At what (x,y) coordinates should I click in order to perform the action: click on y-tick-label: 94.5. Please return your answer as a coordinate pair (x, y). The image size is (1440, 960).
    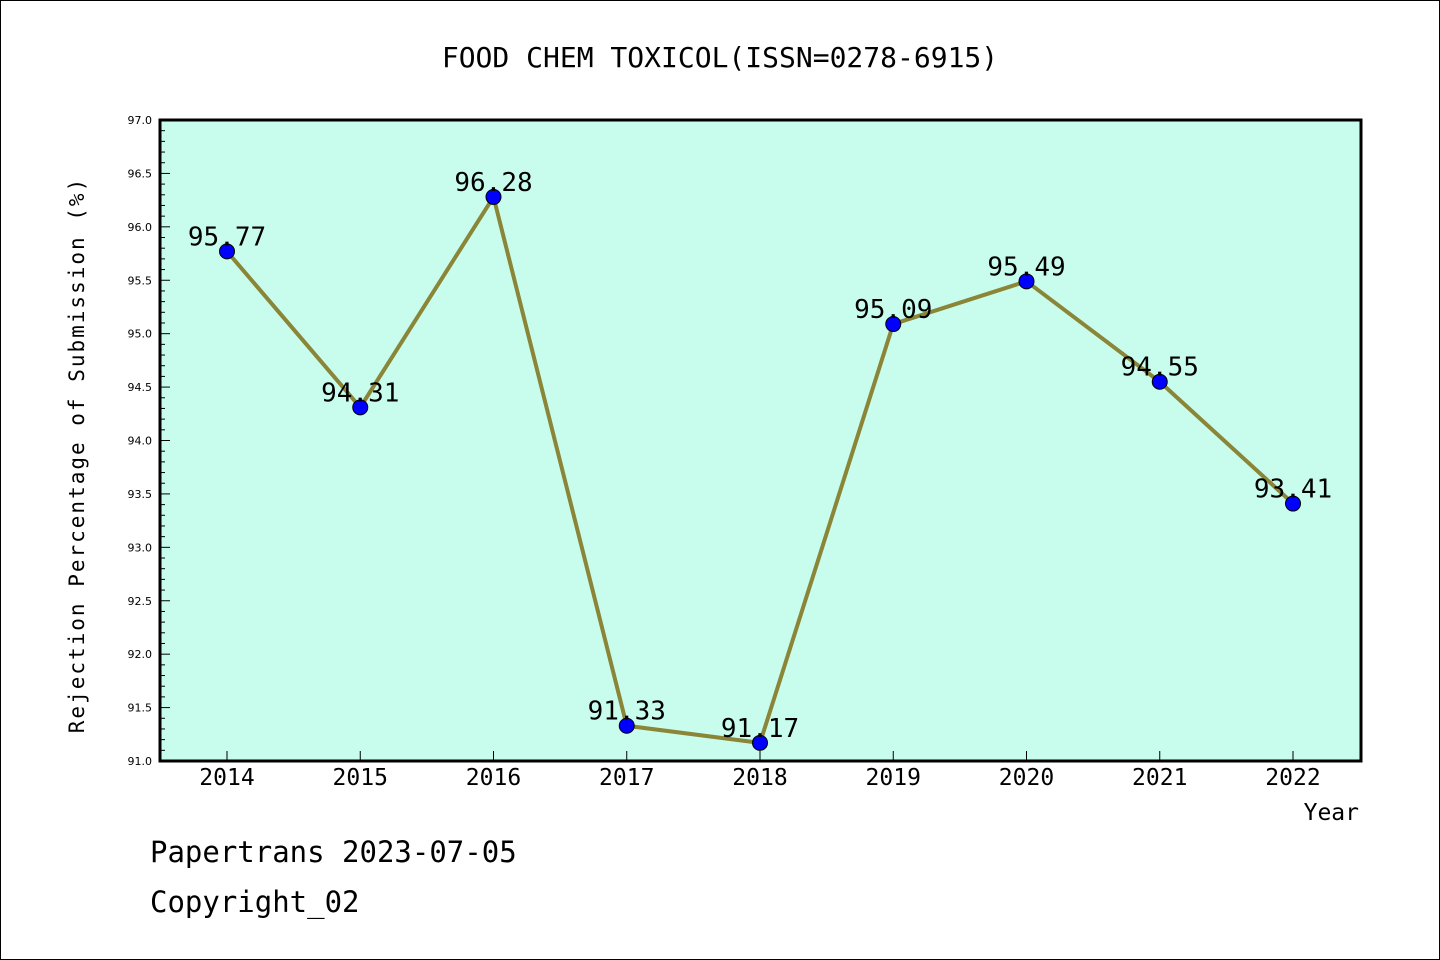
    Looking at the image, I should click on (140, 387).